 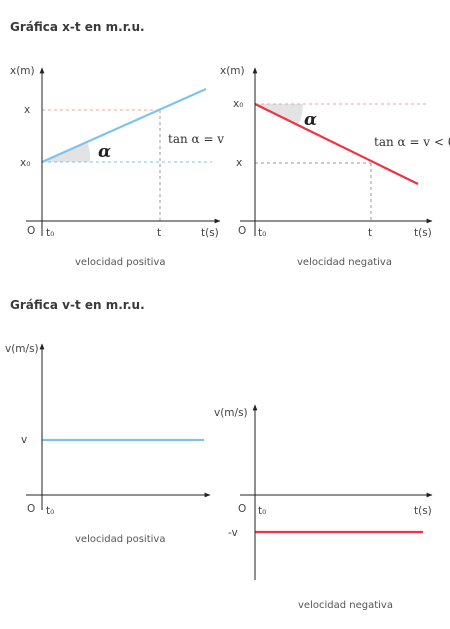 I want to click on formula-label: tan α = v, so click(x=196, y=139).